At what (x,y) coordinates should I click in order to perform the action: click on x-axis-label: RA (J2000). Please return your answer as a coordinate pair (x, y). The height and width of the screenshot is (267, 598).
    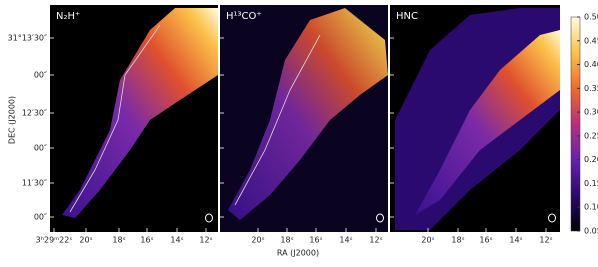
    Looking at the image, I should click on (298, 253).